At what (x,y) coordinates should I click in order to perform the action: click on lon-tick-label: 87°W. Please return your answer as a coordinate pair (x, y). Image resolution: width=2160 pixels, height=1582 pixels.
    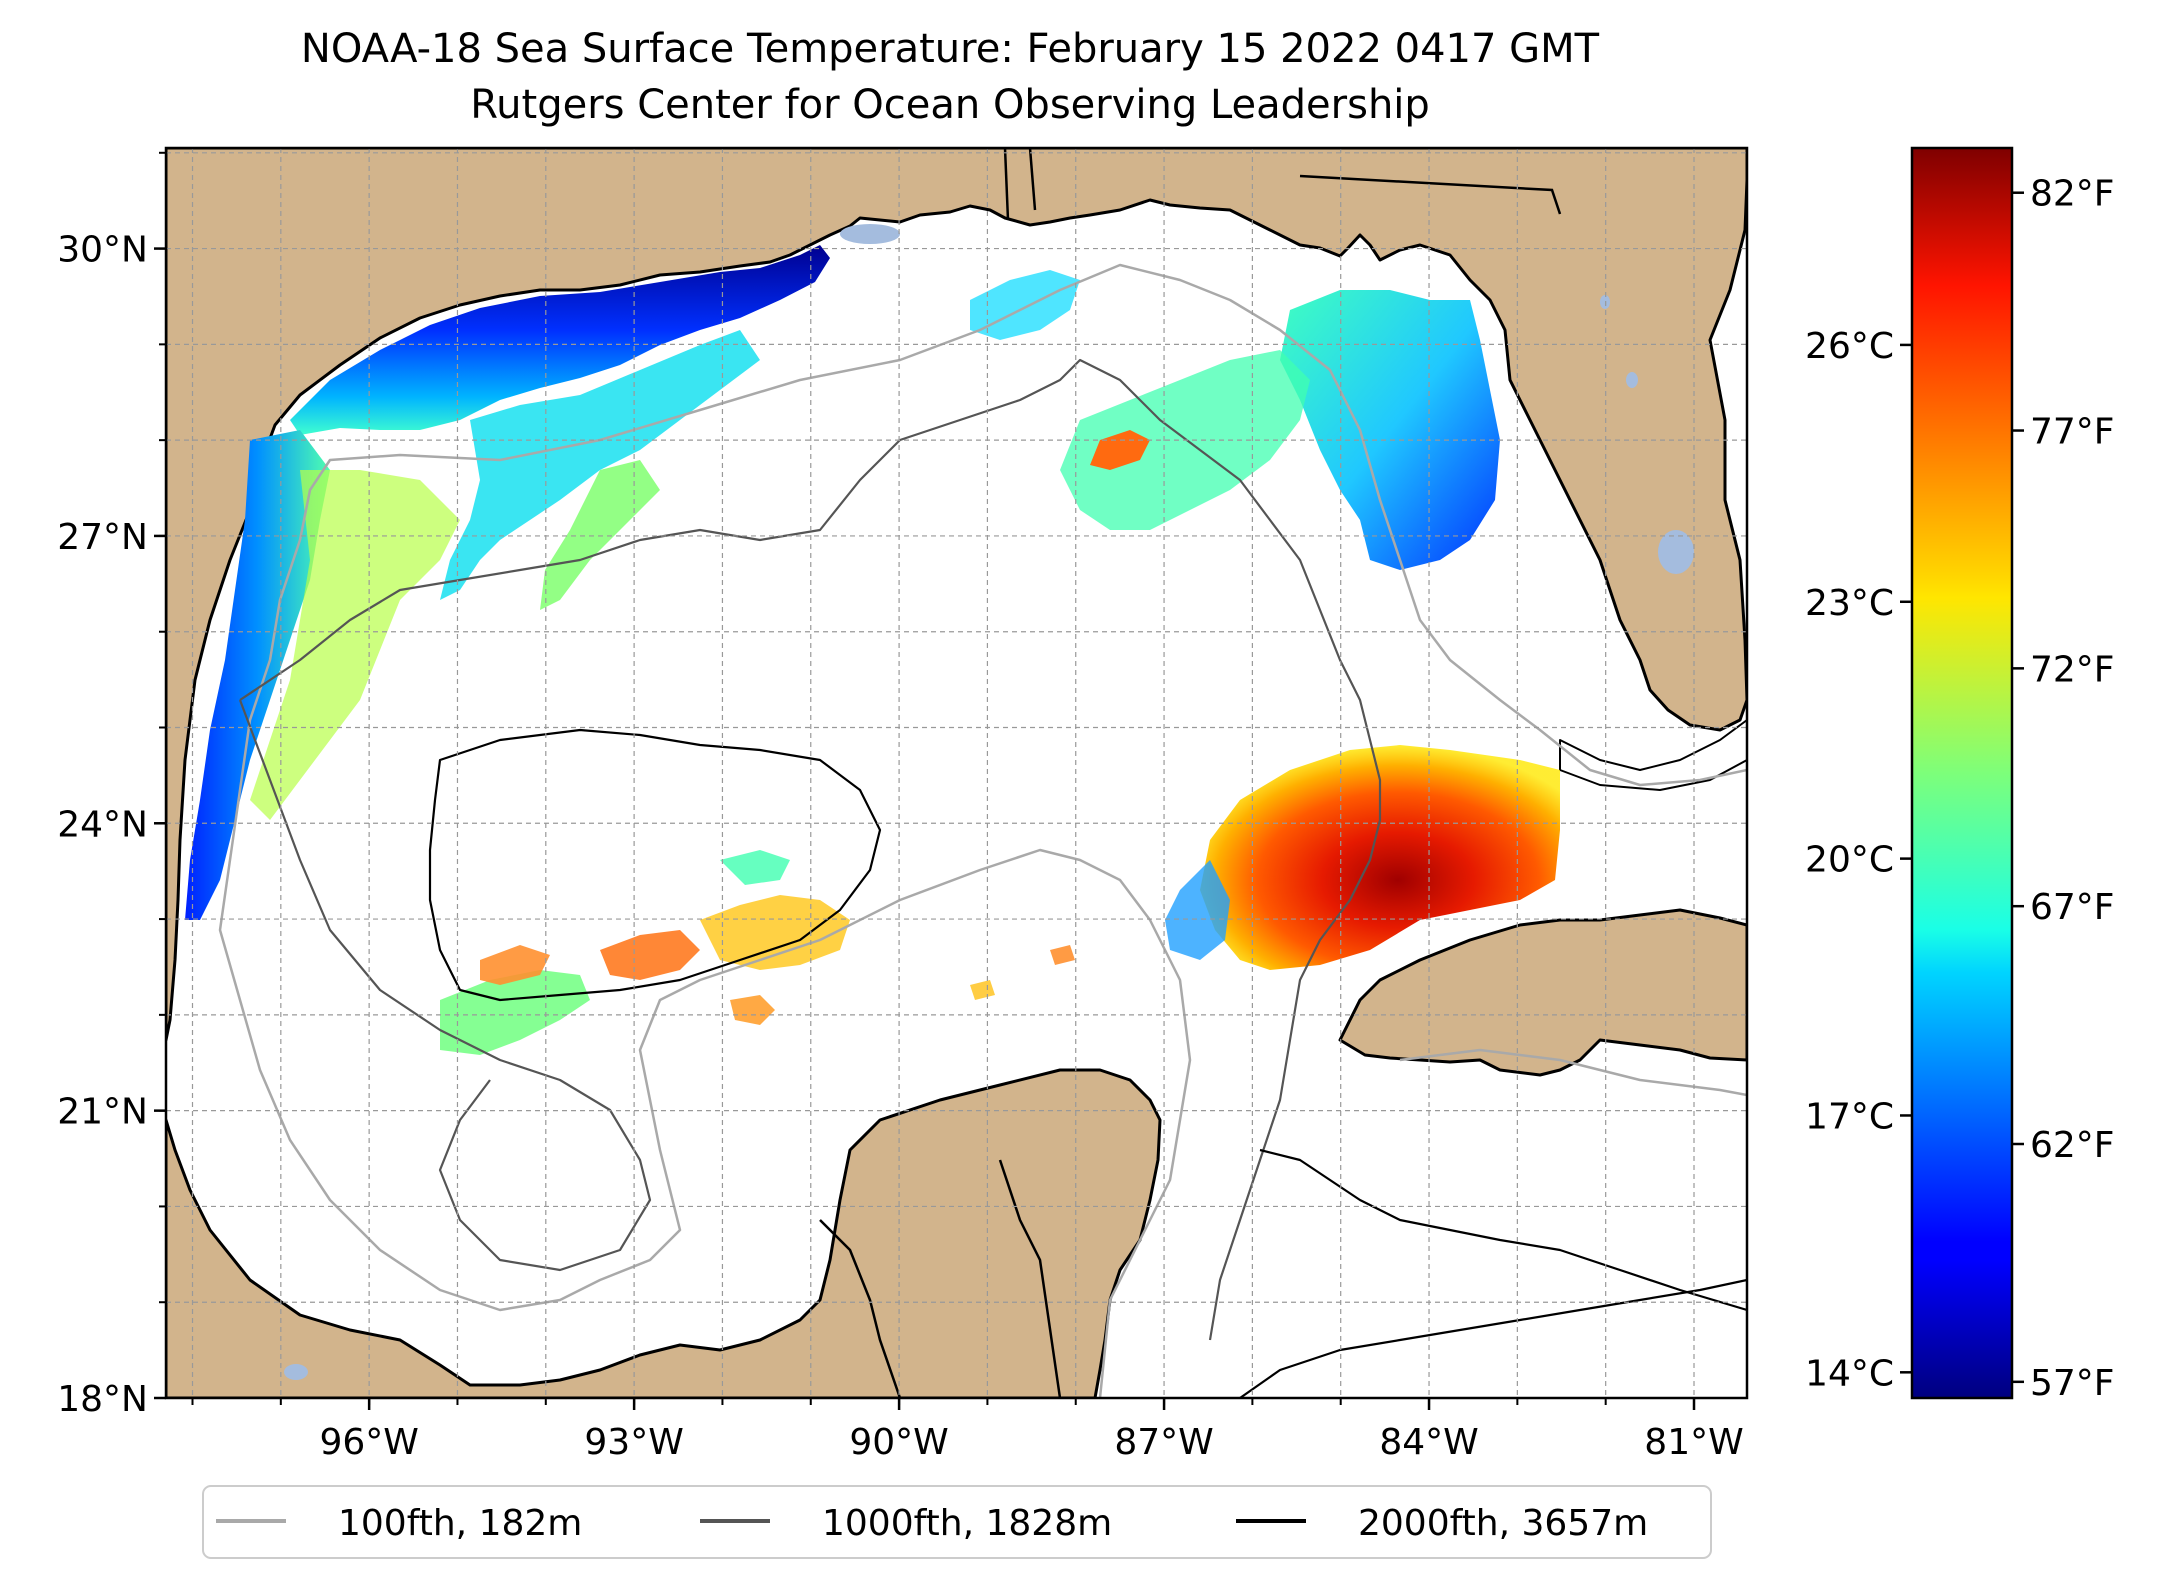
    Looking at the image, I should click on (1163, 1442).